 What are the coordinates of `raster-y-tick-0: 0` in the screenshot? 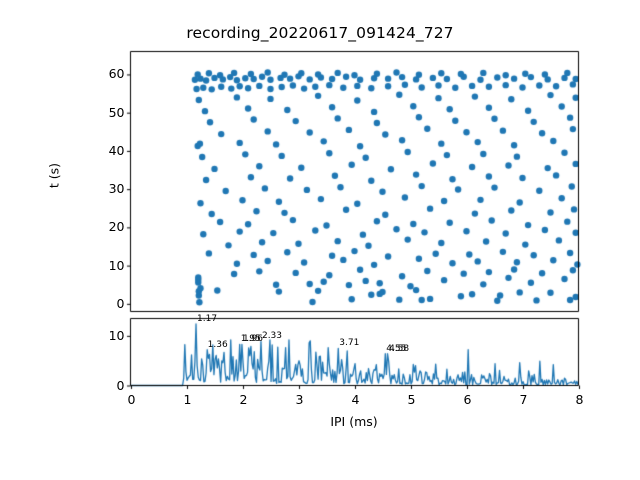 It's located at (120, 303).